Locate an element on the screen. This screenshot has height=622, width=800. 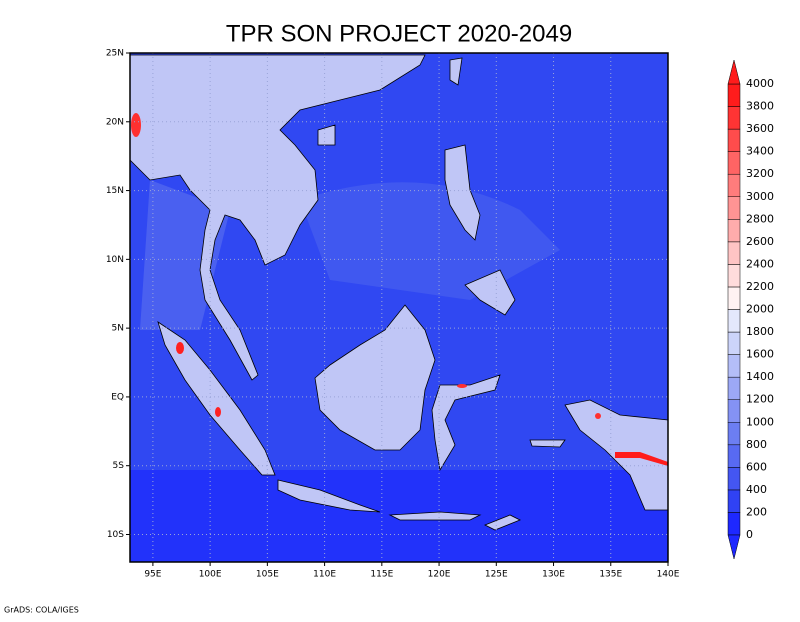
colorbar-label: 3200 is located at coordinates (760, 173).